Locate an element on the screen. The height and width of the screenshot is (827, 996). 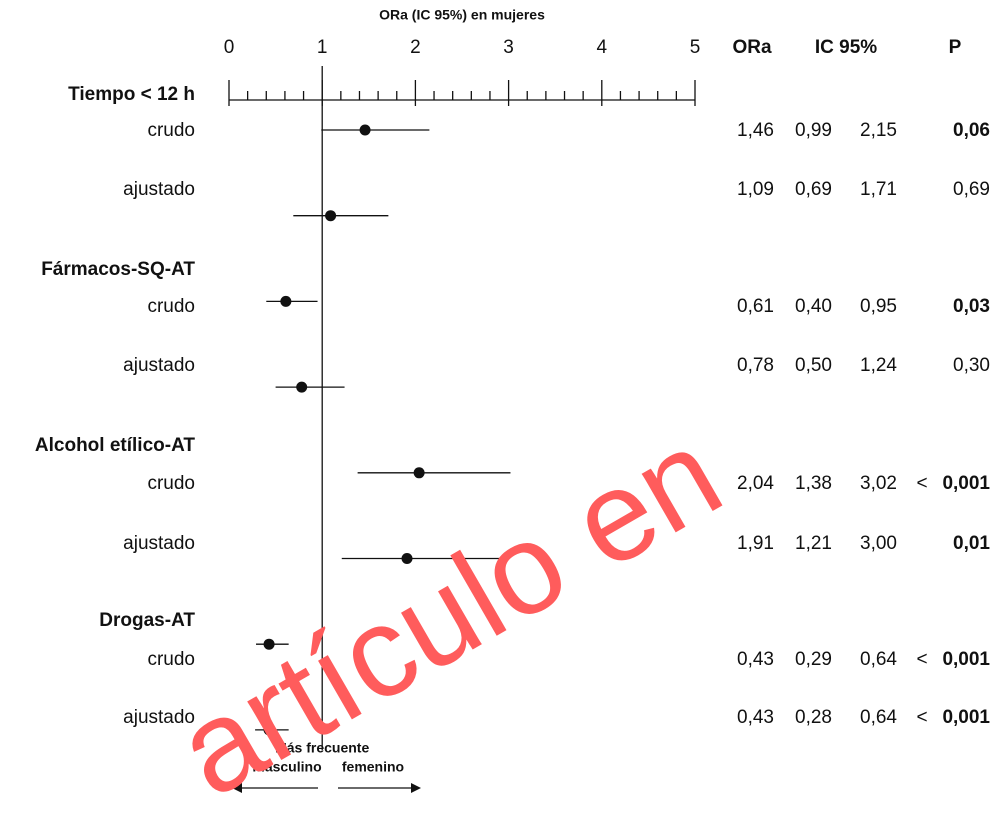
value-cell: 3,02 is located at coordinates (878, 483).